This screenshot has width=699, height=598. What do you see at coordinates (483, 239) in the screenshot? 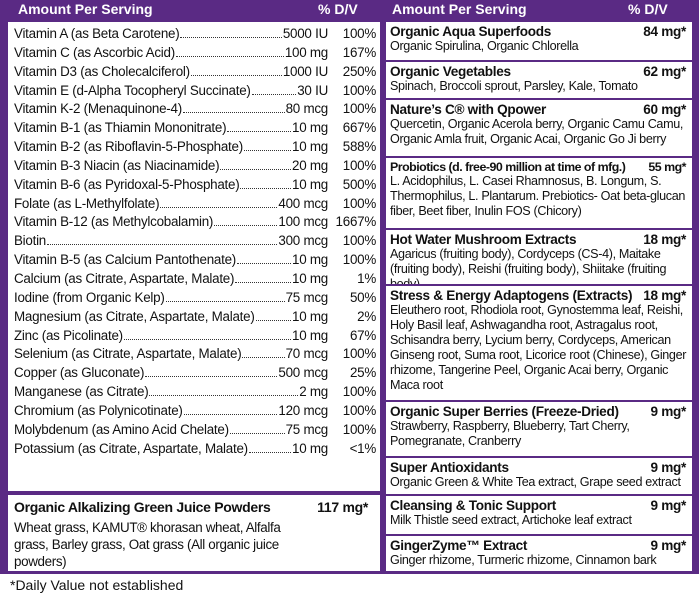
I see `section-title: Hot Water Mushroom Extracts` at bounding box center [483, 239].